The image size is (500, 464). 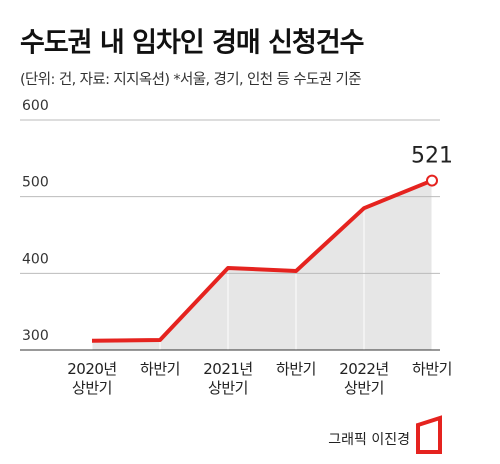 What do you see at coordinates (429, 434) in the screenshot?
I see `logo` at bounding box center [429, 434].